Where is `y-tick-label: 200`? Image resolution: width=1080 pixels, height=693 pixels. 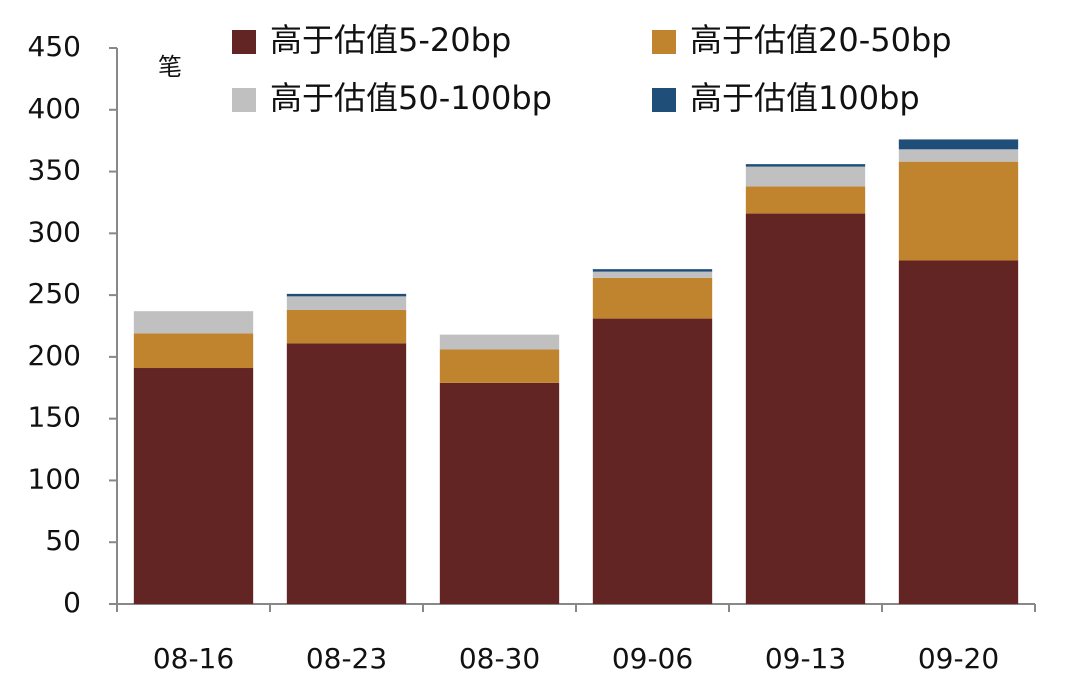 y-tick-label: 200 is located at coordinates (54, 355).